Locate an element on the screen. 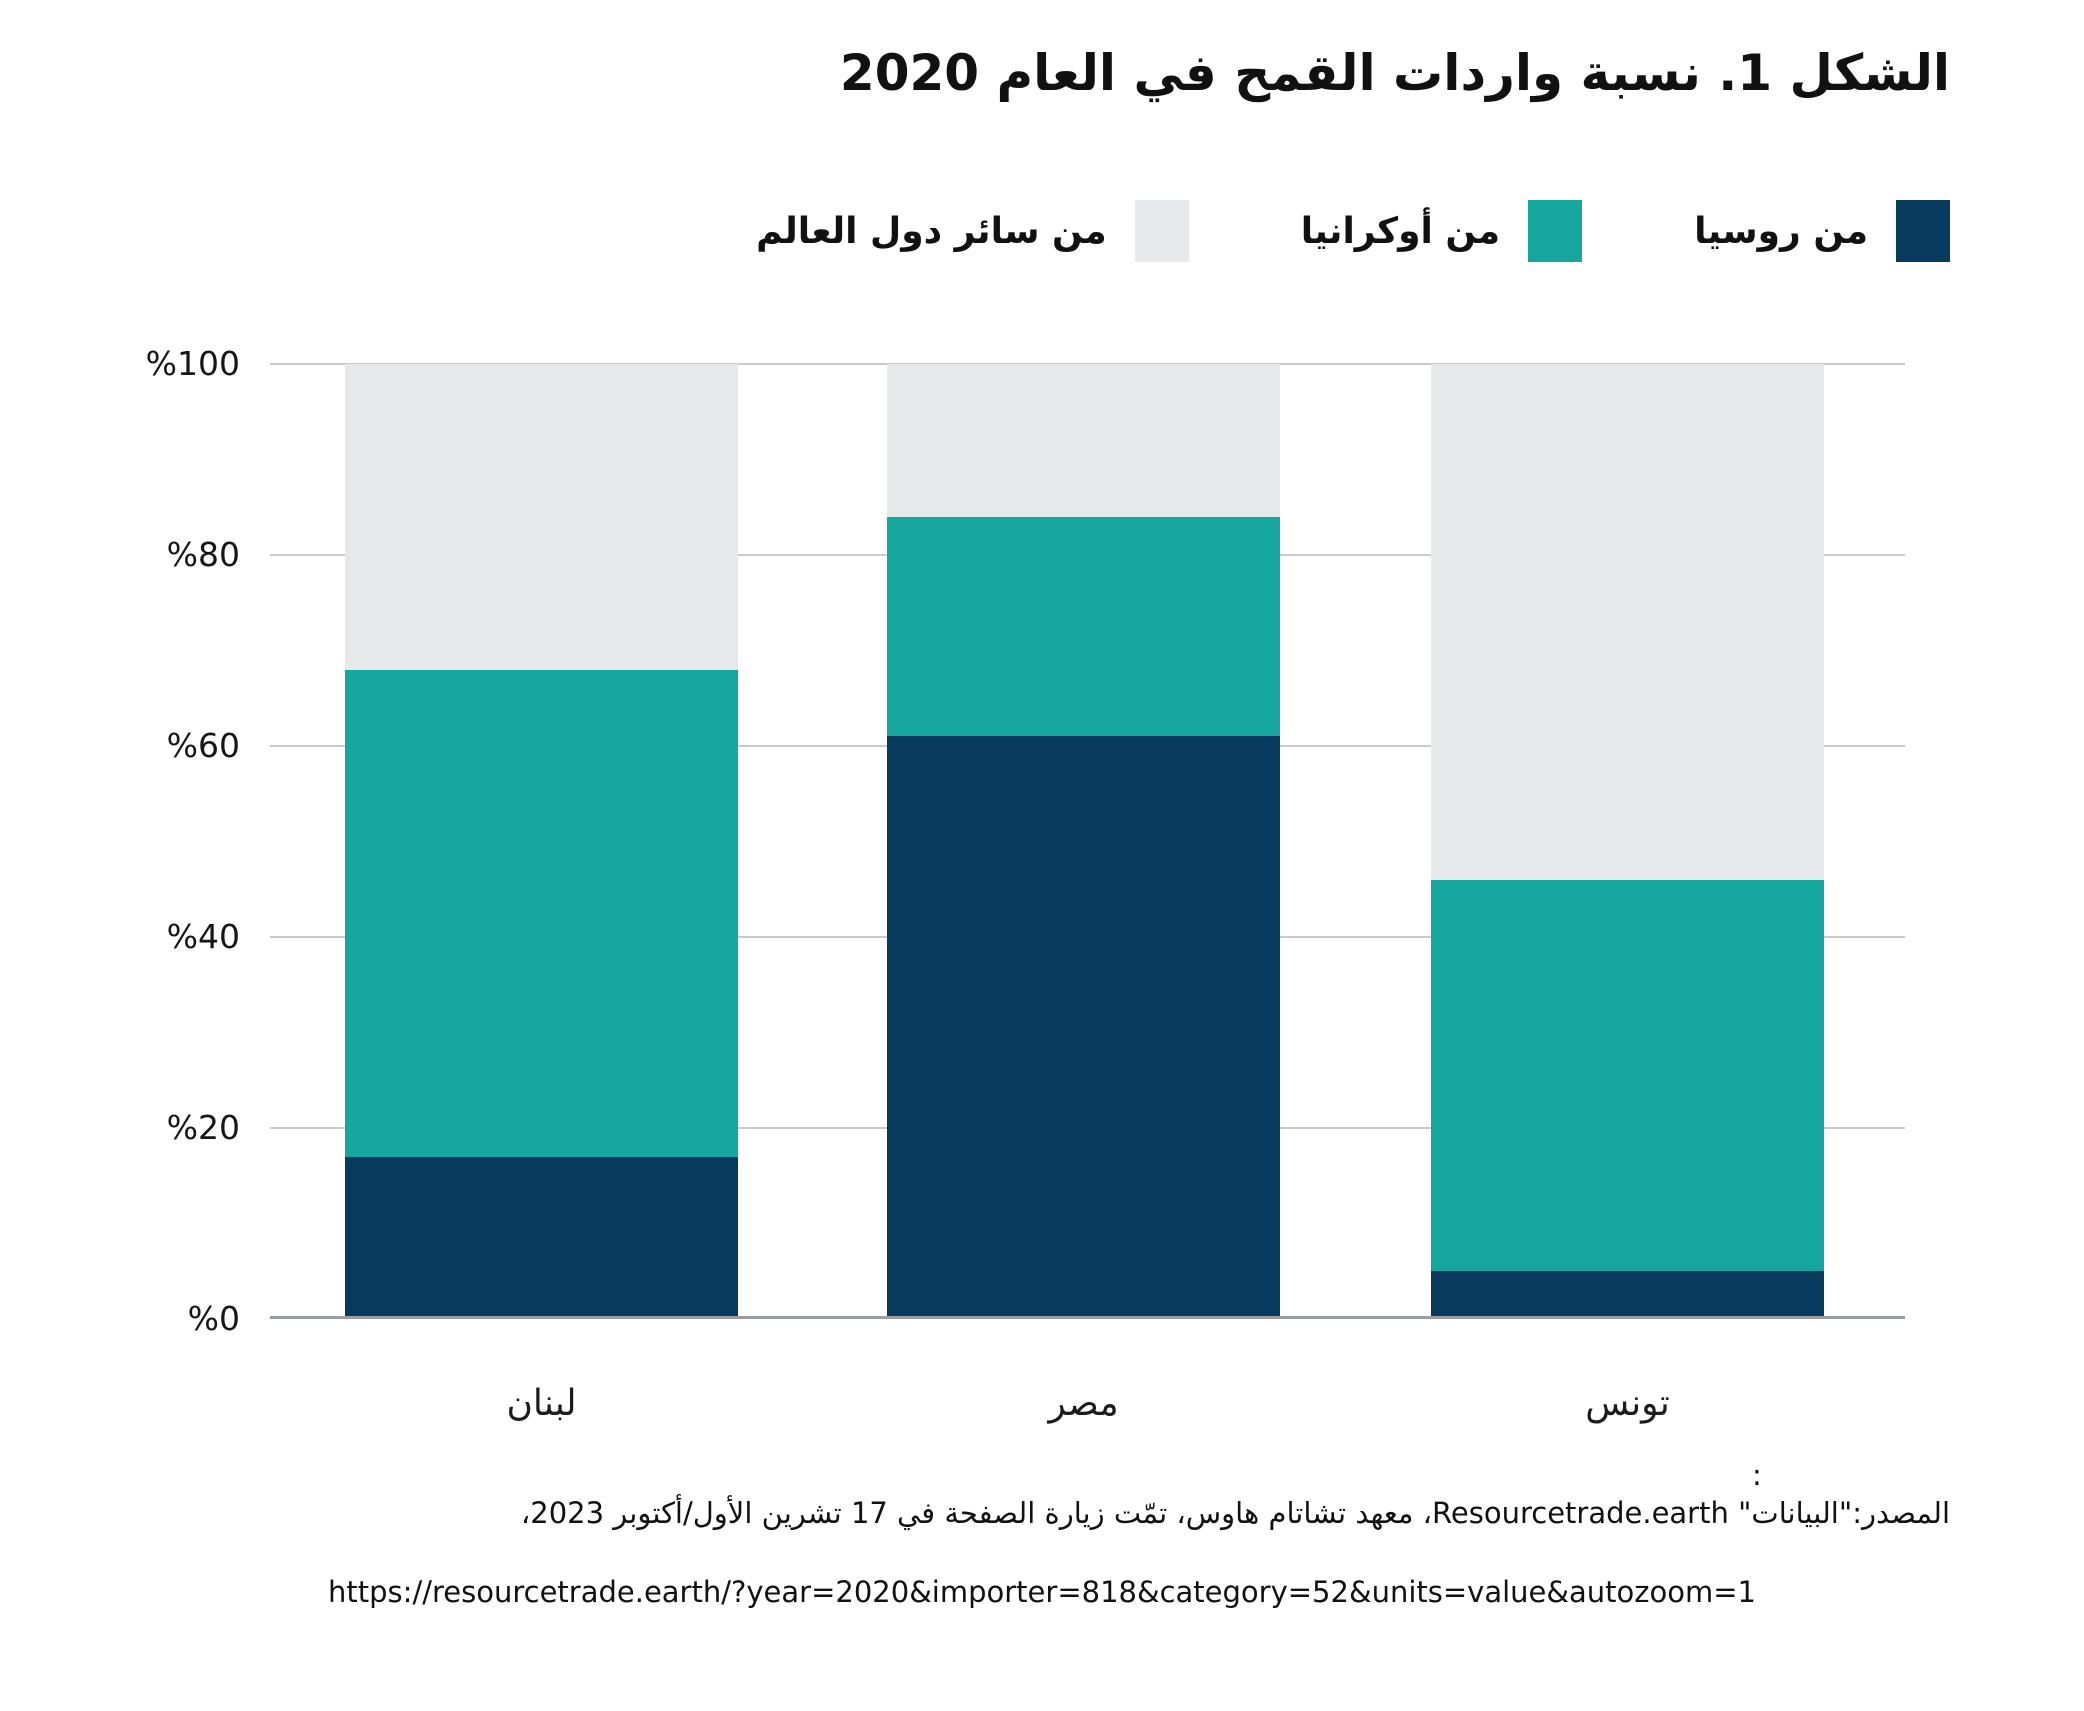 Image resolution: width=2084 pixels, height=1711 pixels. legend-label-ukraine: من أوكرانيا is located at coordinates (1400, 231).